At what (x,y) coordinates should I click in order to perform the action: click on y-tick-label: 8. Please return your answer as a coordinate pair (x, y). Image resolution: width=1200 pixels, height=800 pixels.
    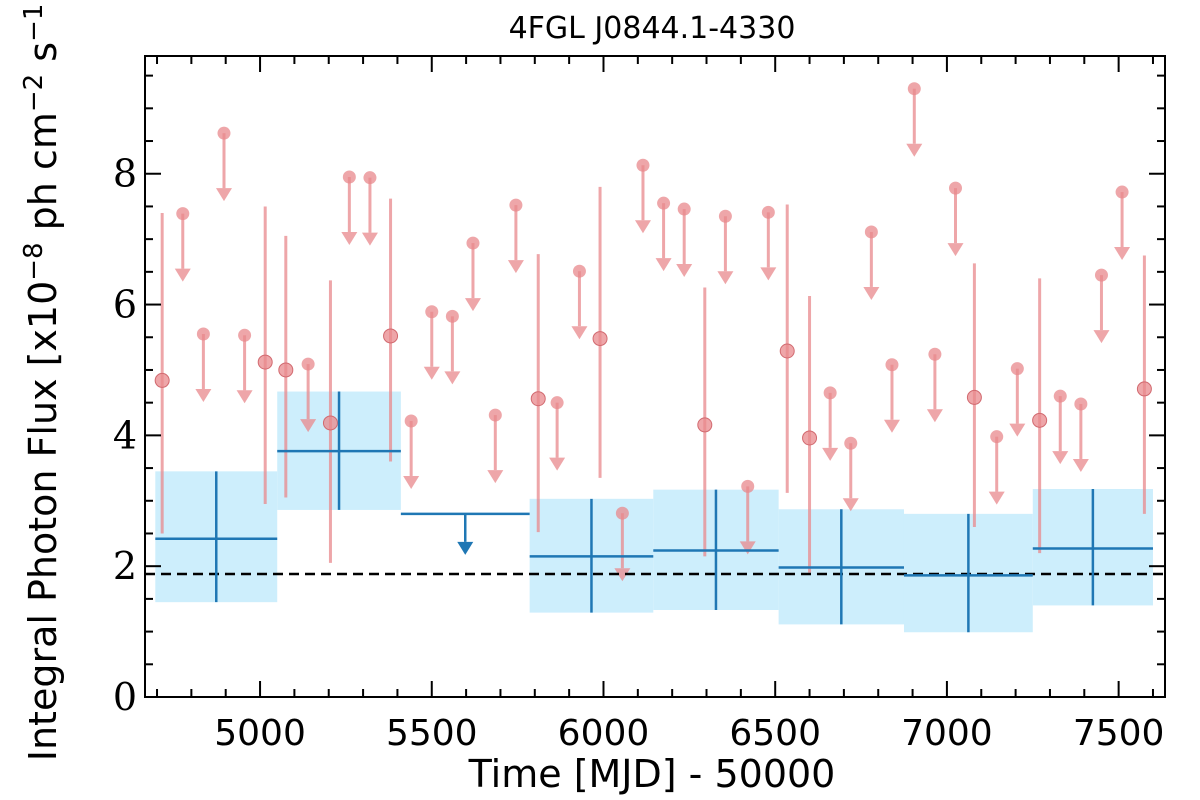
    Looking at the image, I should click on (125, 174).